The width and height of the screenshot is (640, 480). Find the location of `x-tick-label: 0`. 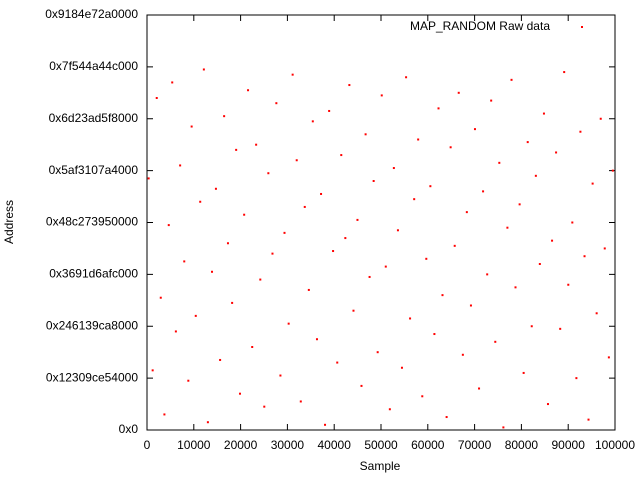

x-tick-label: 0 is located at coordinates (147, 445).